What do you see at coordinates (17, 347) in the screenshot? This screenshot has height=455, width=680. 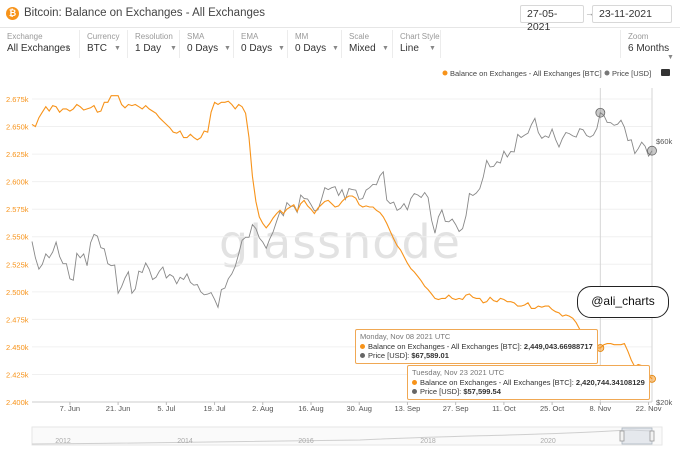 I see `y-left-tick-label: 2.450k` at bounding box center [17, 347].